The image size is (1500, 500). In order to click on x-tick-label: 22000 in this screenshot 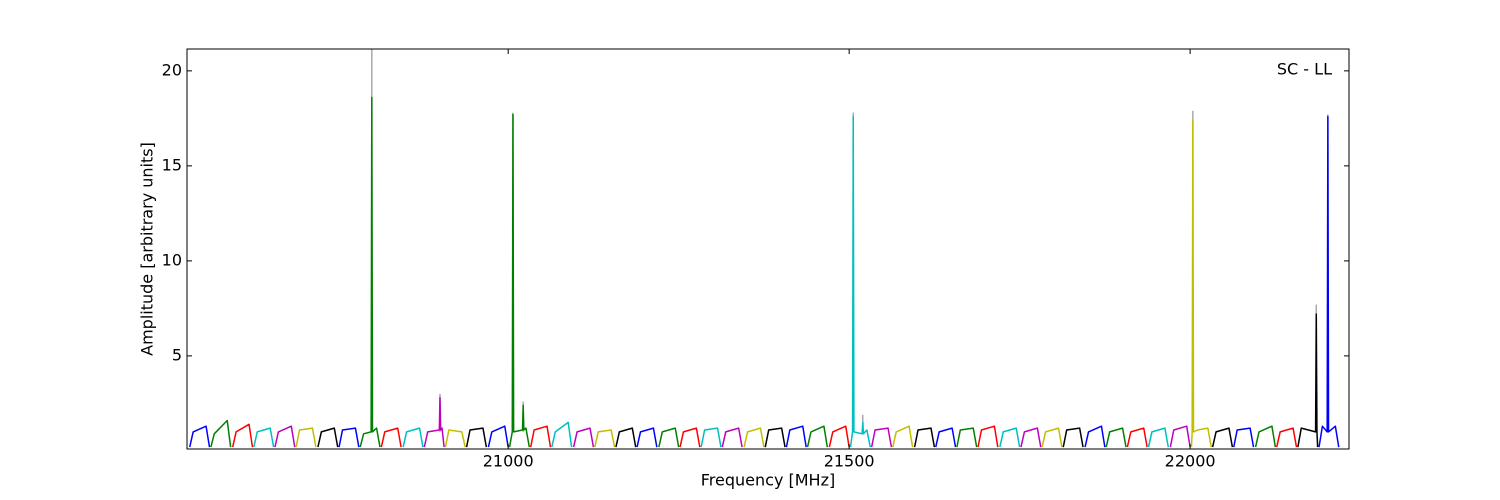, I will do `click(1190, 461)`.